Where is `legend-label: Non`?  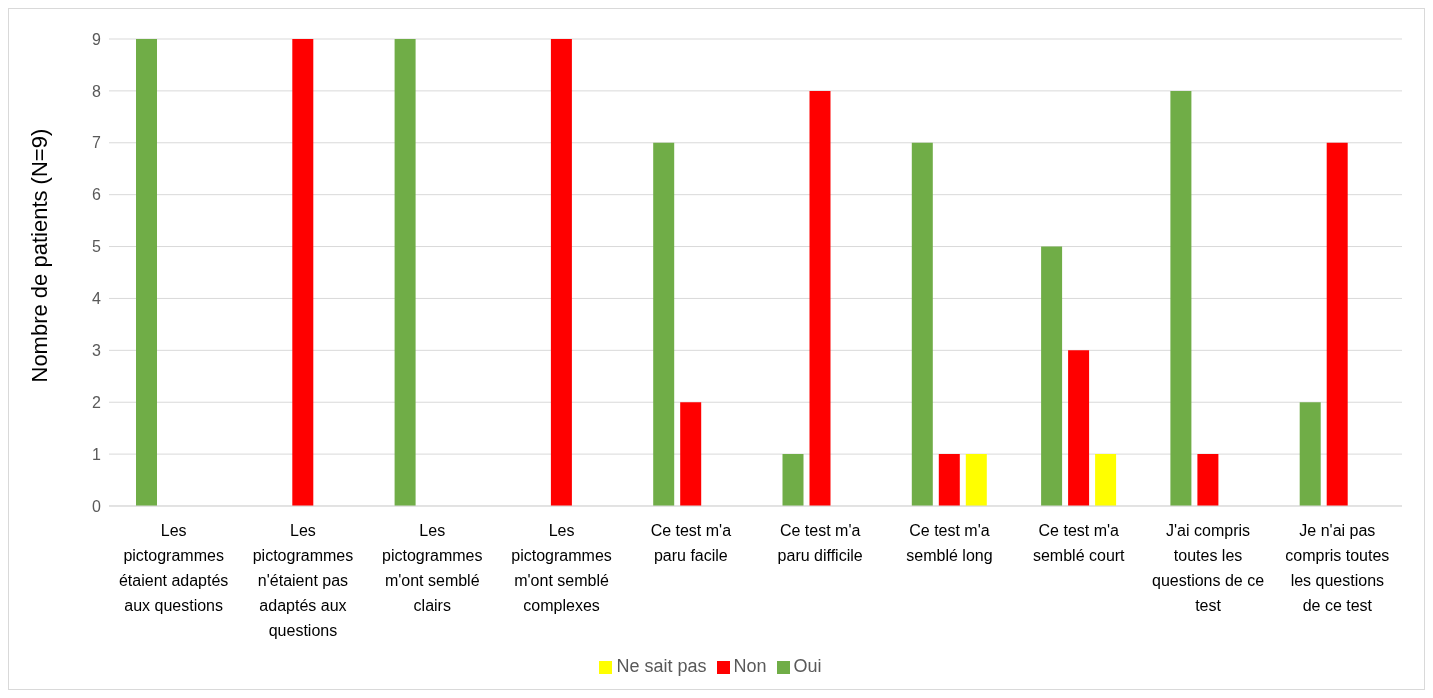
legend-label: Non is located at coordinates (750, 666).